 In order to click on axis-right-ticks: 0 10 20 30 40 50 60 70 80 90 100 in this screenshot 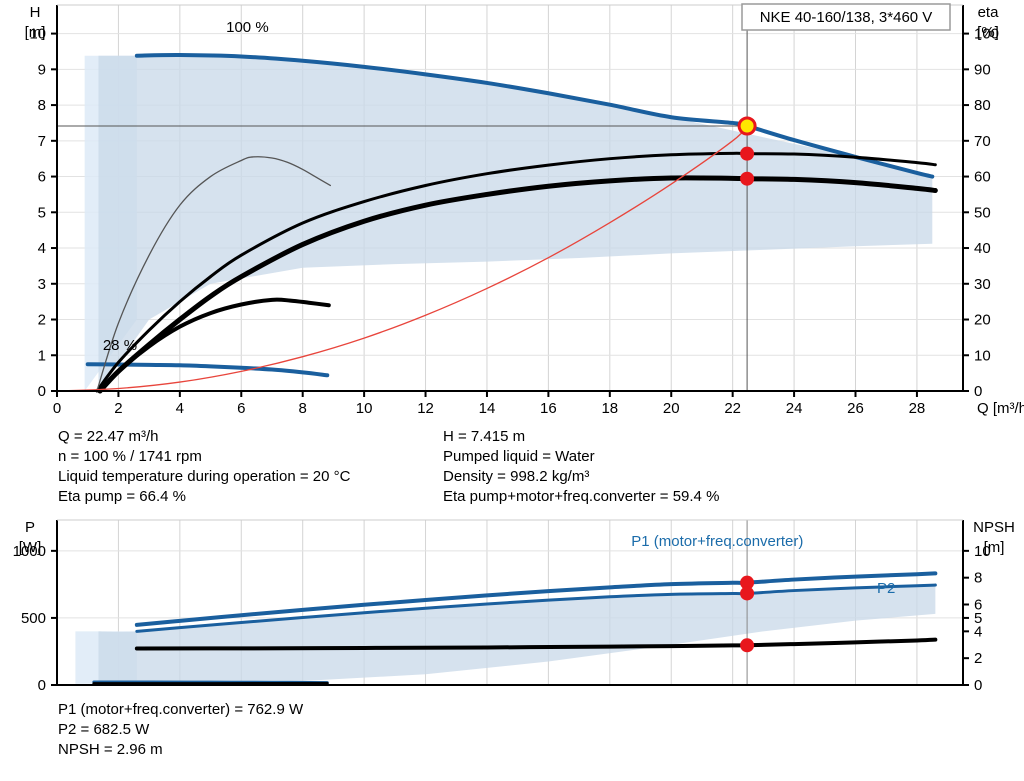, I will do `click(981, 213)`.